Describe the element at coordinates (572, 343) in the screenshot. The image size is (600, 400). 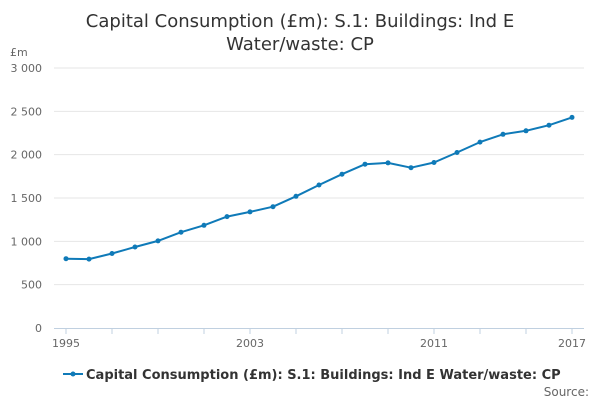
I see `x-tick-label: 2017` at that location.